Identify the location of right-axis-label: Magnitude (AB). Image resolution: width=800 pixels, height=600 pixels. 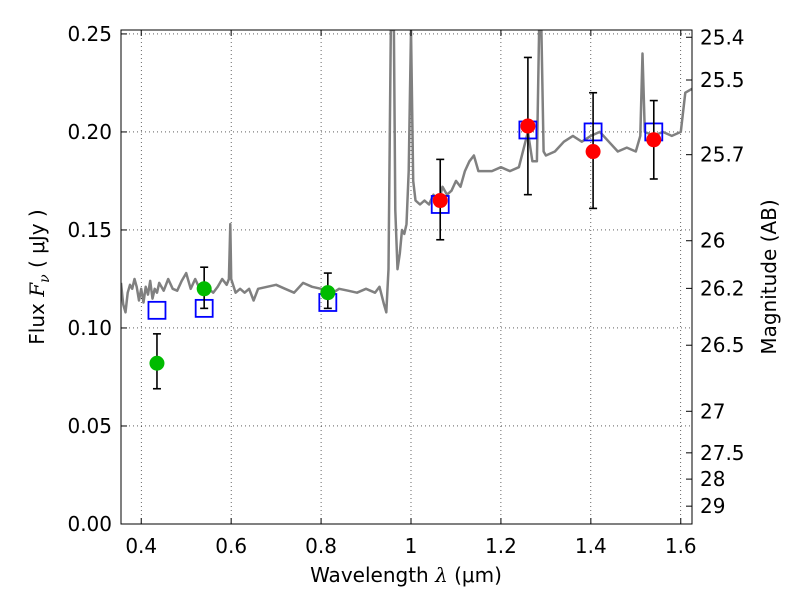
(769, 276).